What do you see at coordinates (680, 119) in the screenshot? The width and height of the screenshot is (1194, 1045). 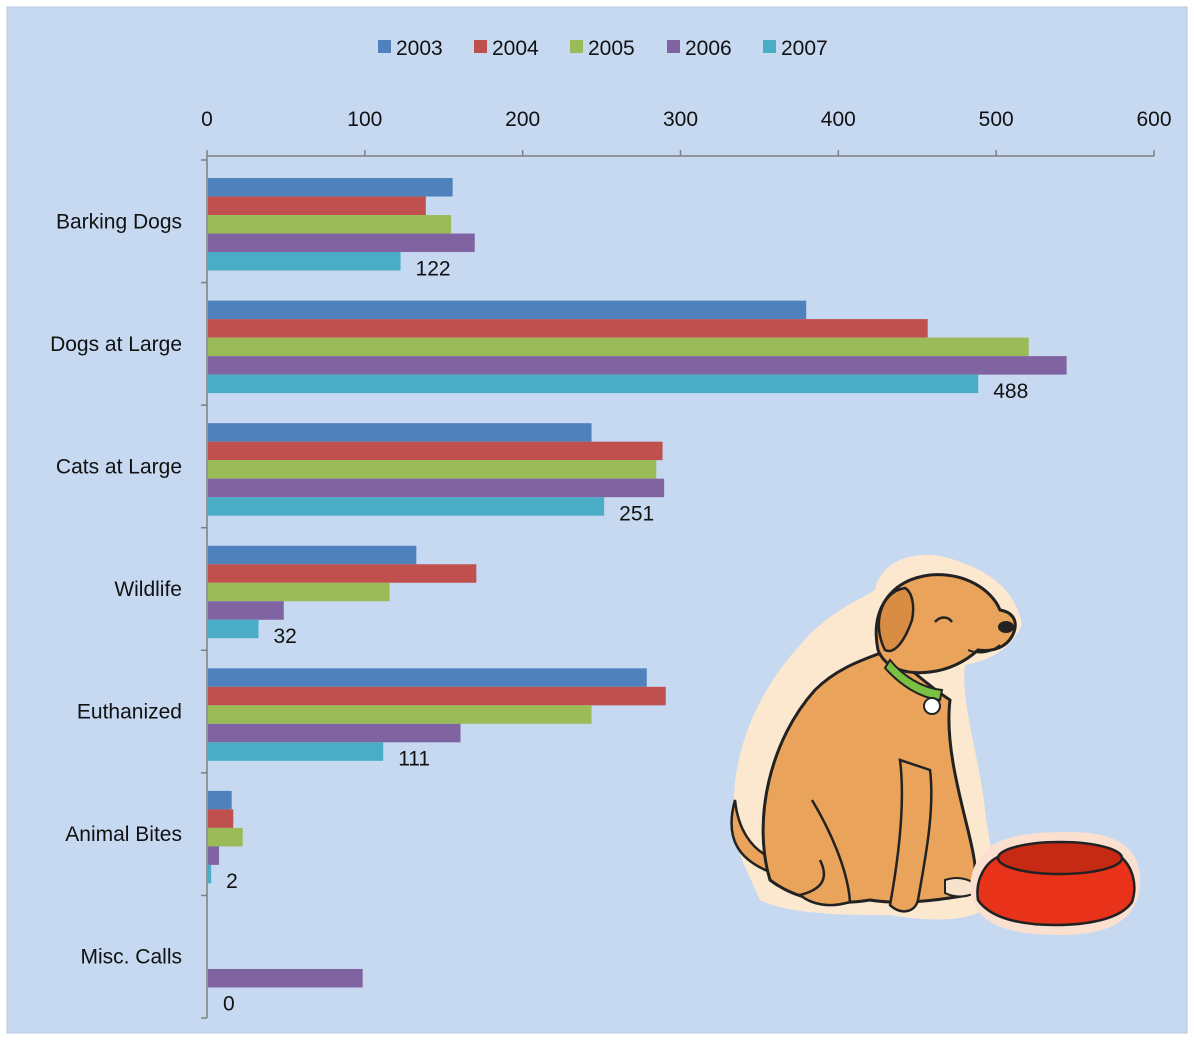 I see `x-tick-label: 300` at bounding box center [680, 119].